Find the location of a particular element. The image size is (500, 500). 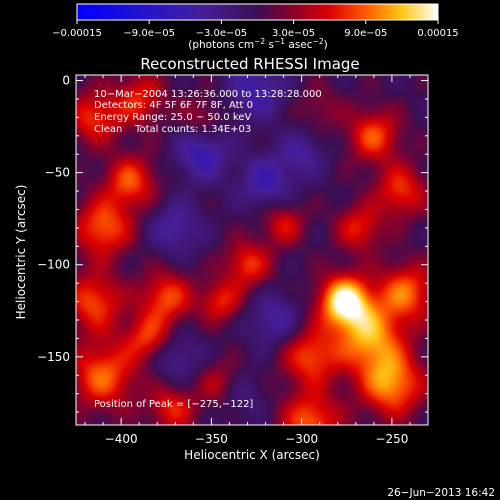

y-tick-label: −50 is located at coordinates (57, 173).